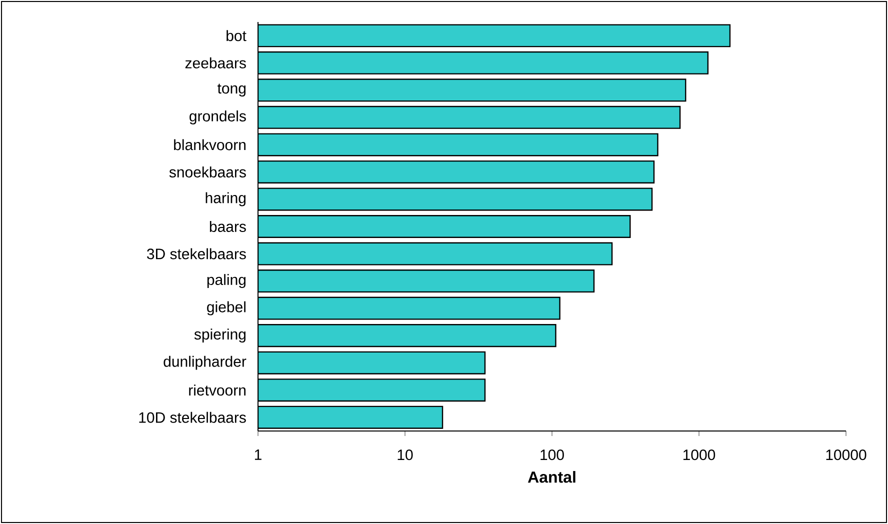 The width and height of the screenshot is (888, 524). What do you see at coordinates (207, 172) in the screenshot?
I see `y-tick-label: snoekbaars` at bounding box center [207, 172].